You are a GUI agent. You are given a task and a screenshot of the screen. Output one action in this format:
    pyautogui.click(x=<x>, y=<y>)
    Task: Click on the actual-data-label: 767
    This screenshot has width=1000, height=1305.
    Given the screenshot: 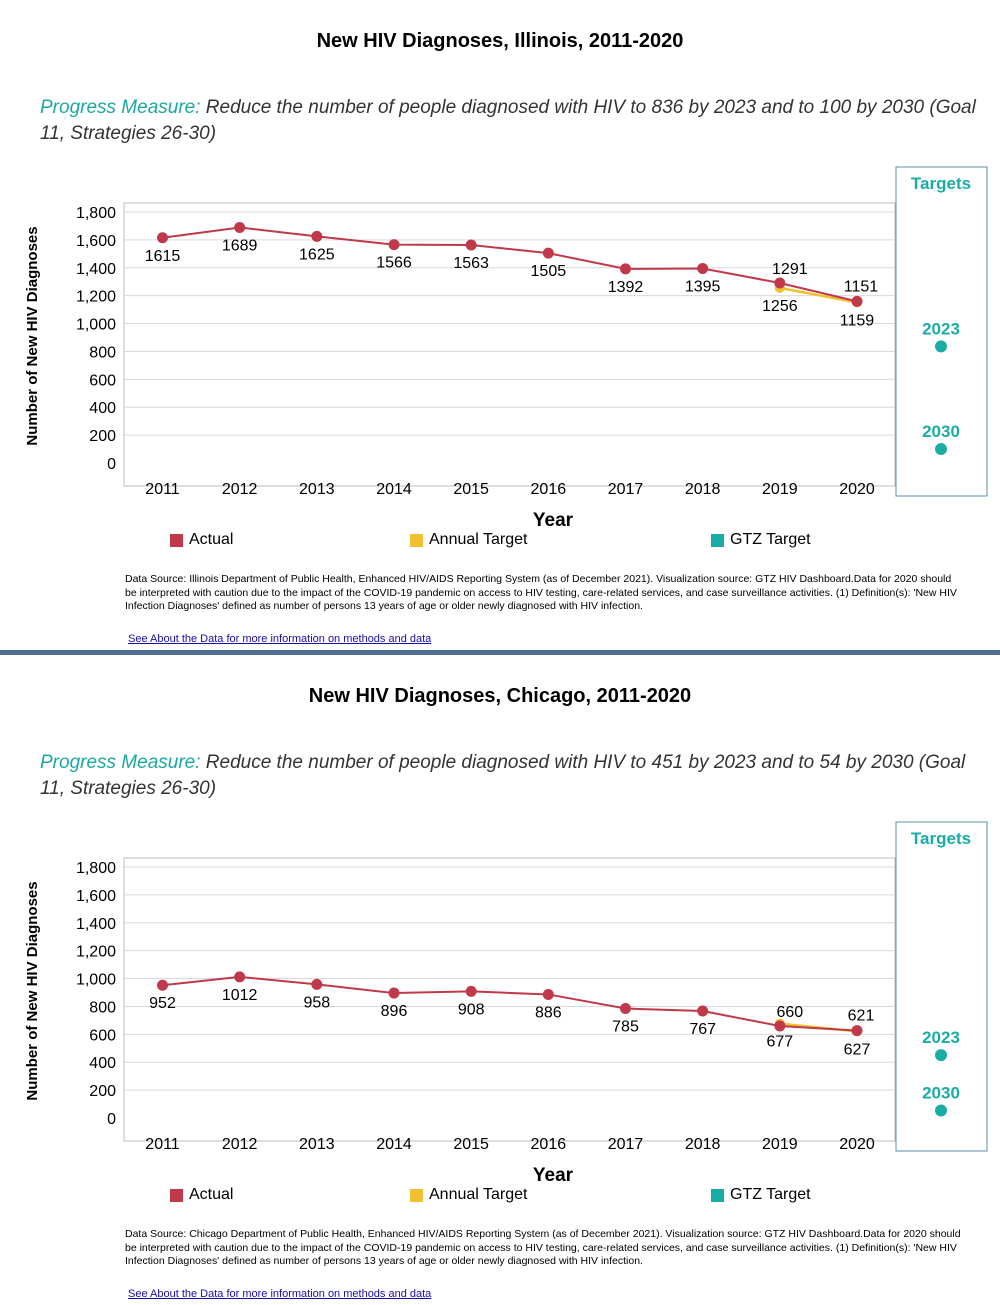 What is the action you would take?
    pyautogui.click(x=702, y=1029)
    